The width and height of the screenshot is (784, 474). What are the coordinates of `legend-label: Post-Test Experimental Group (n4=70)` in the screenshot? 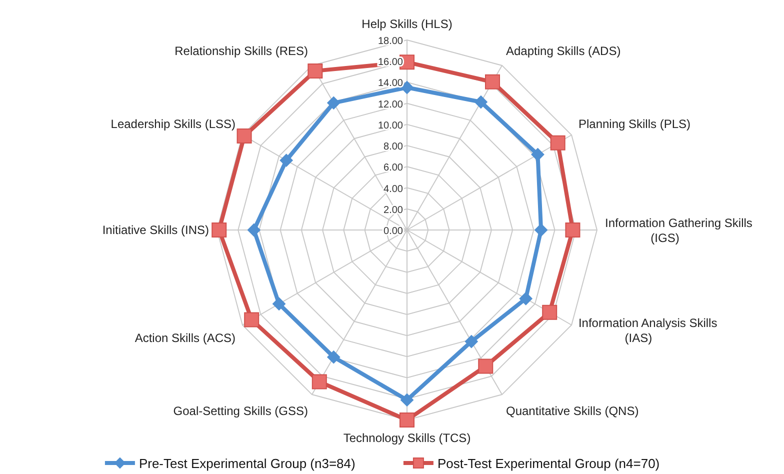 It's located at (548, 463).